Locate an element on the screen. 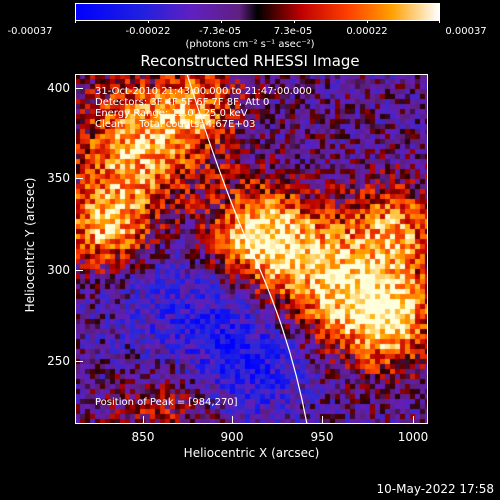  colorbar-tick: -0.00037 is located at coordinates (30, 31).